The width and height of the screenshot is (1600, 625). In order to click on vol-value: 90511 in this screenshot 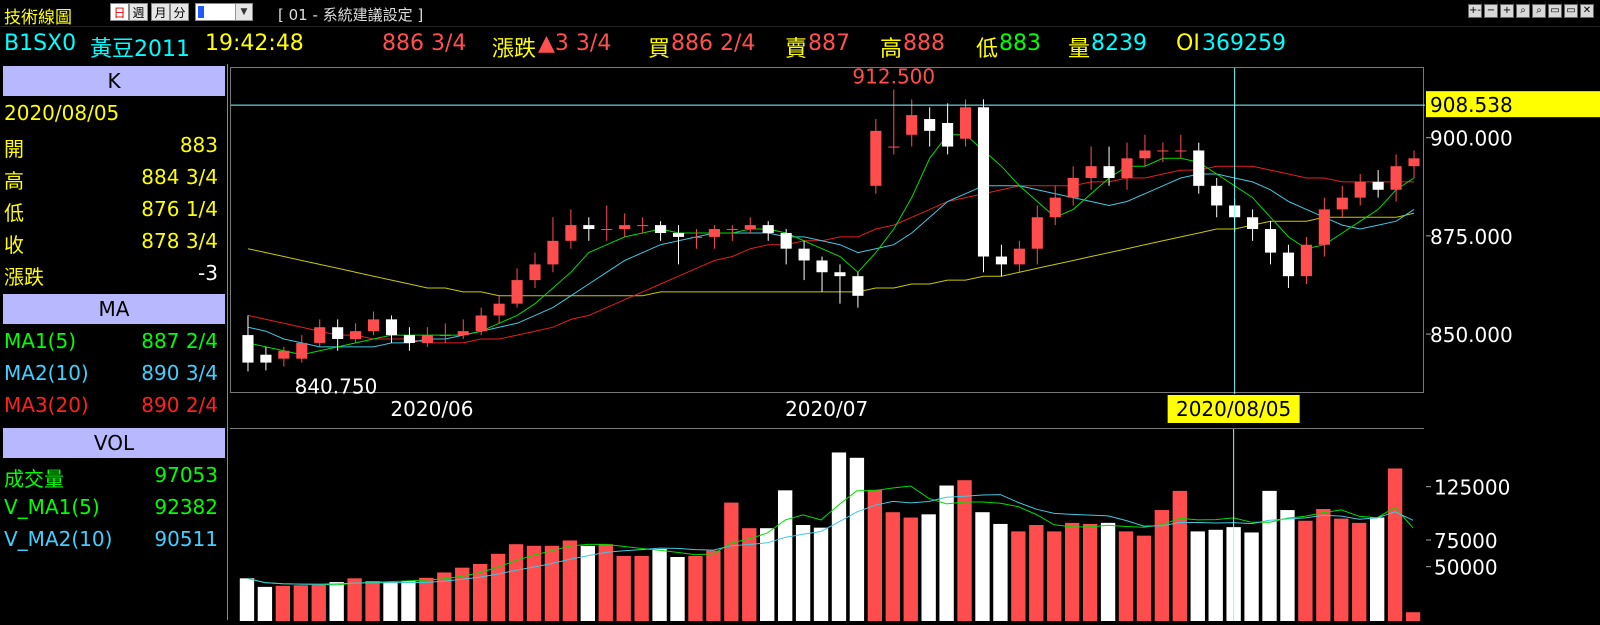, I will do `click(186, 539)`.